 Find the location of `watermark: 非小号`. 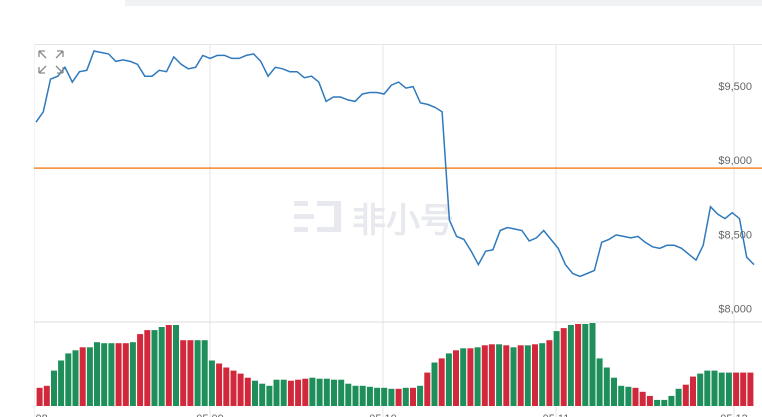

watermark: 非小号 is located at coordinates (374, 220).